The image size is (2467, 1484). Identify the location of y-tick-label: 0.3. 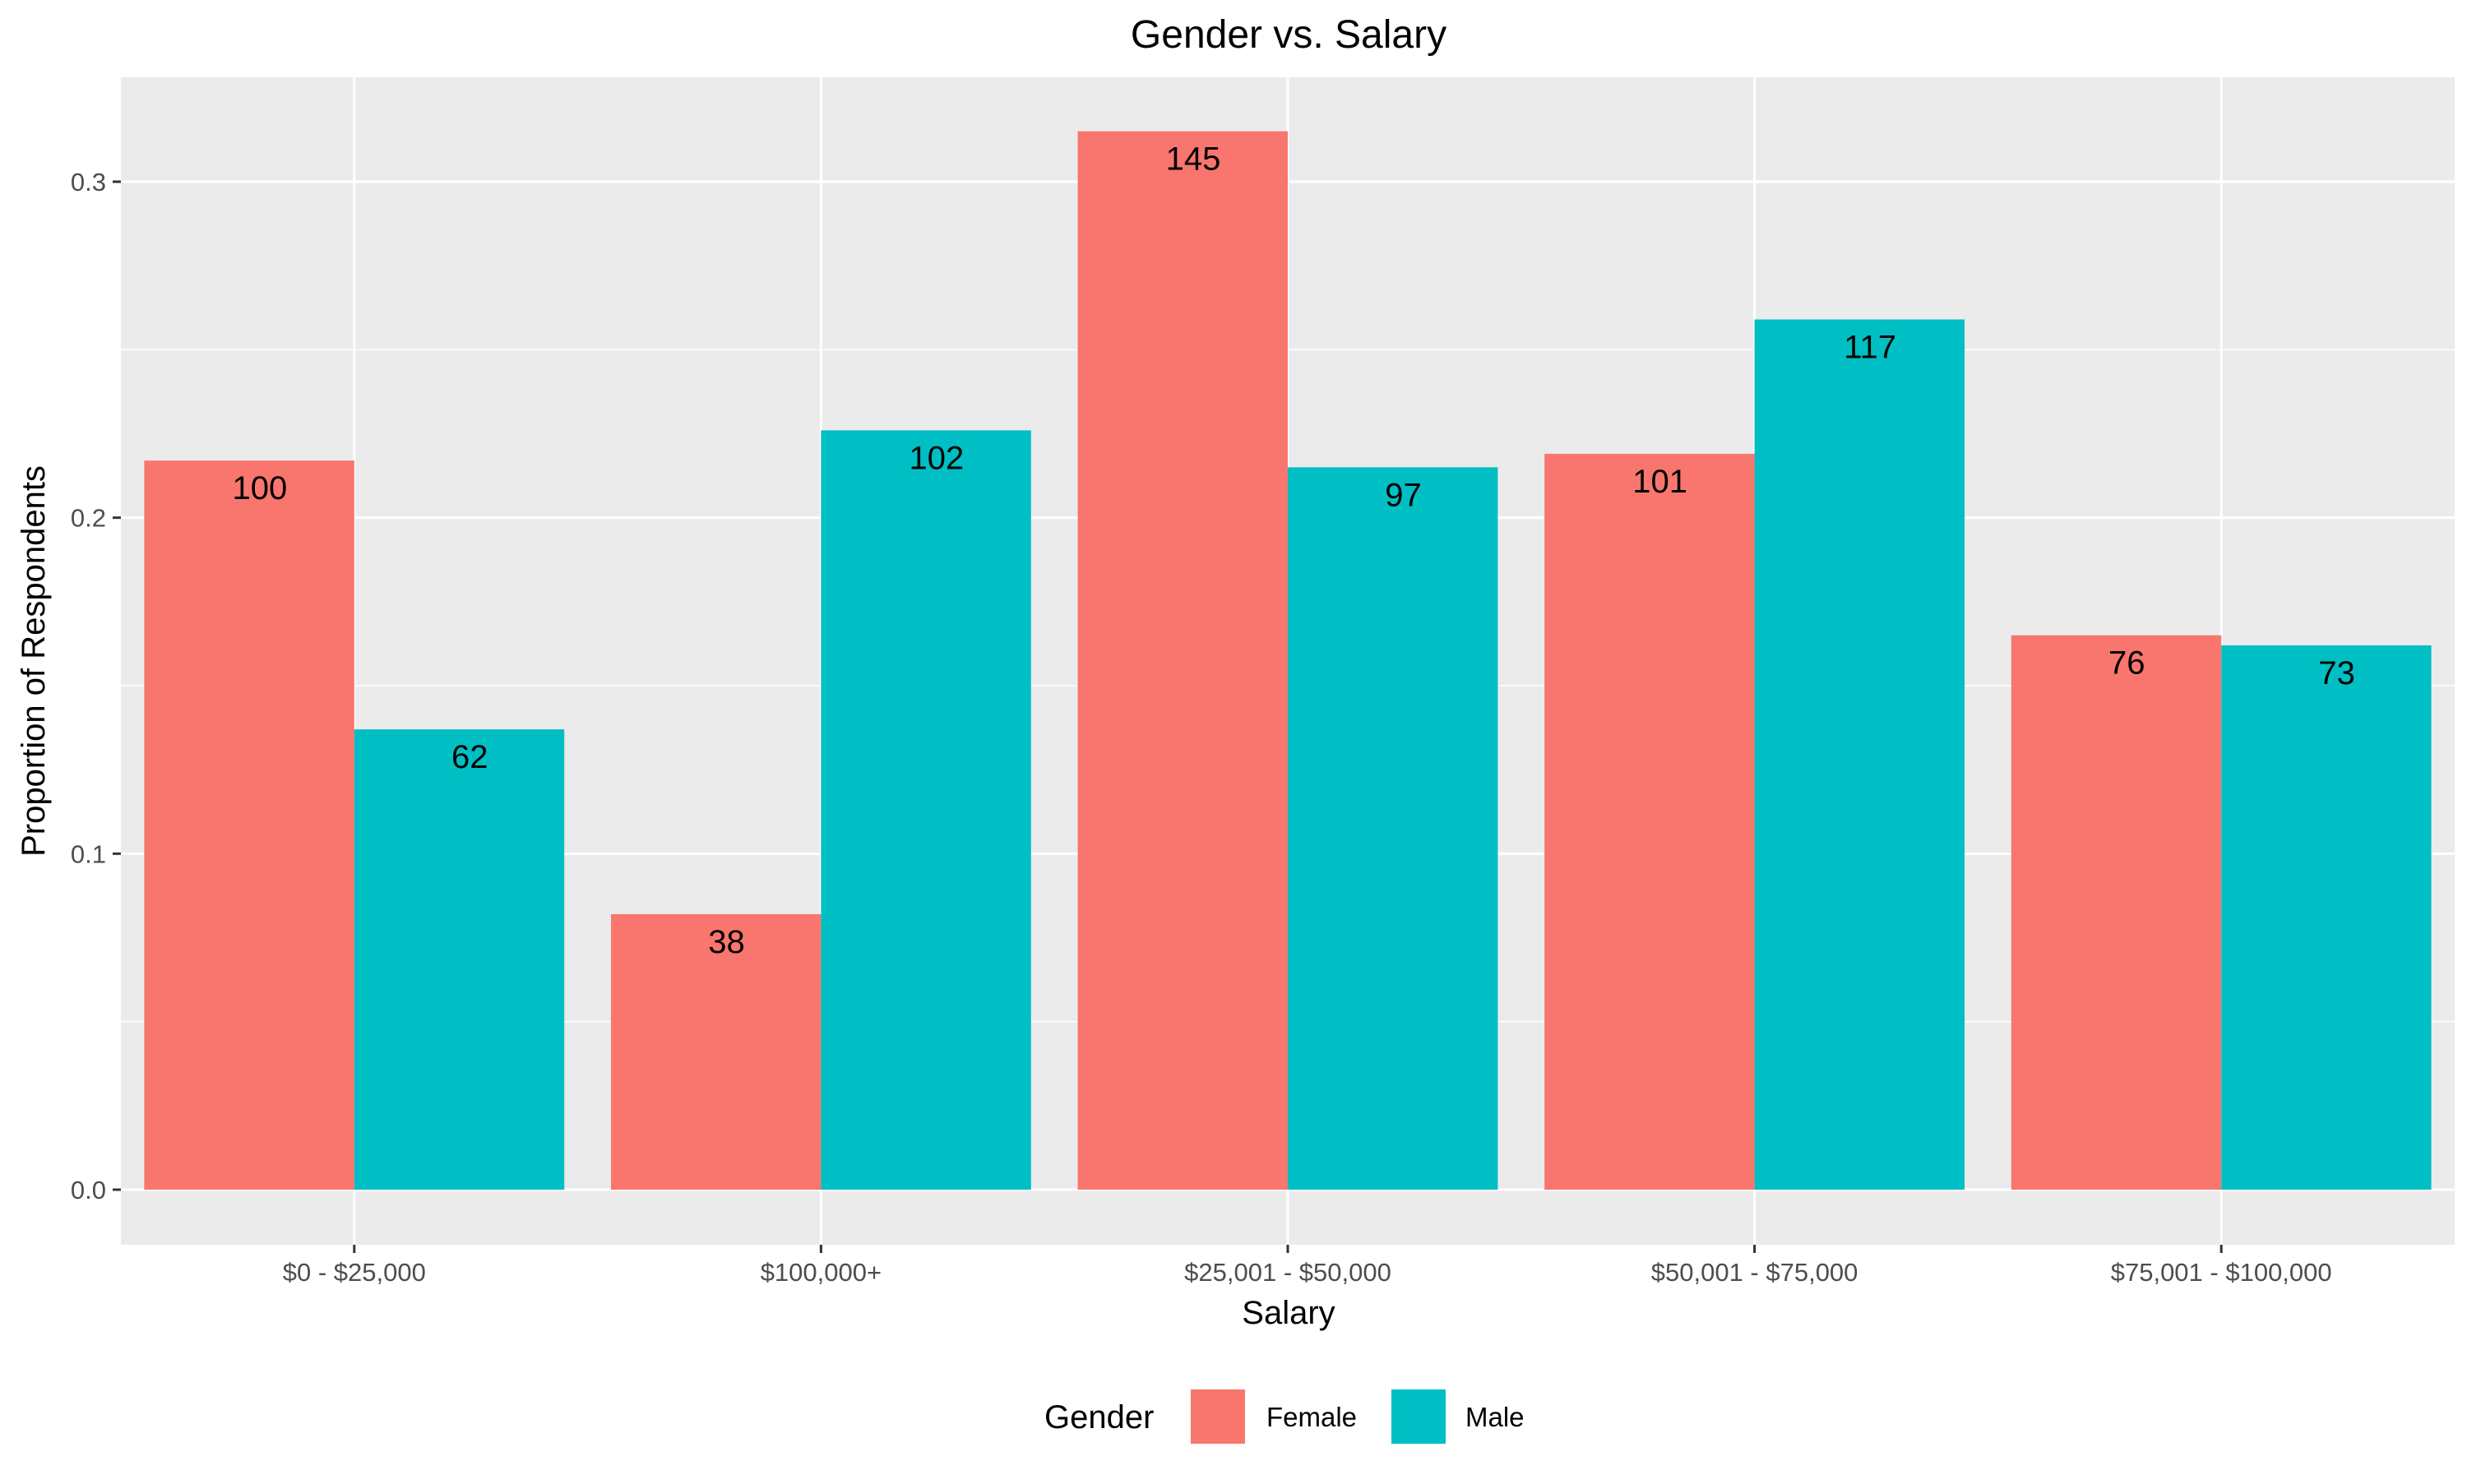
(88, 182).